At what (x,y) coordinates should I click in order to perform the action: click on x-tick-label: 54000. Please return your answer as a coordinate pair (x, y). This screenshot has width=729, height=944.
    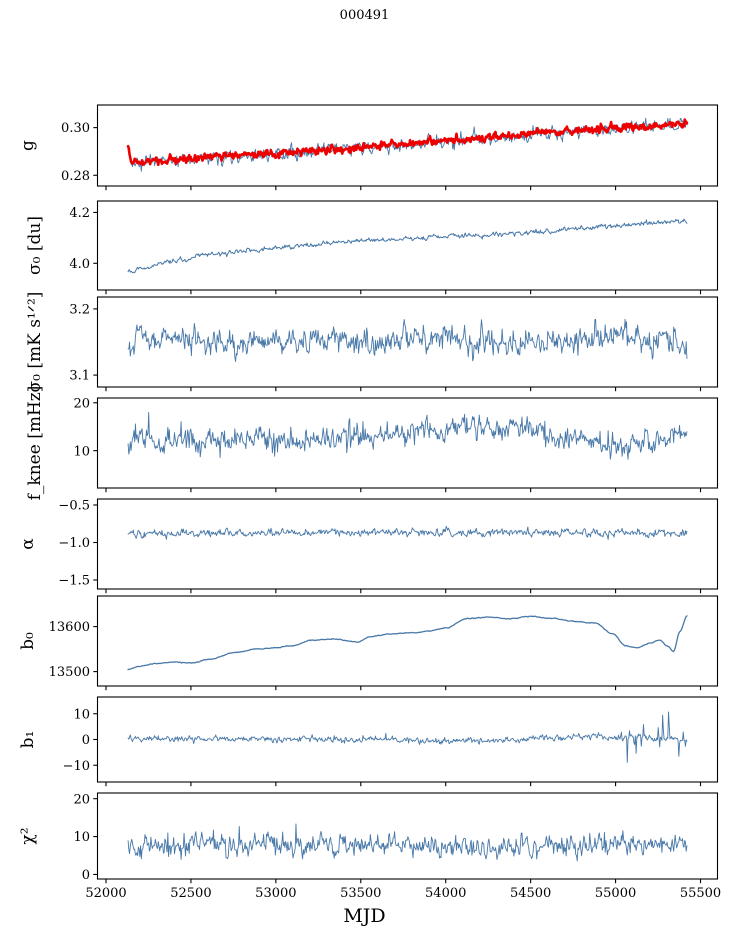
    Looking at the image, I should click on (445, 893).